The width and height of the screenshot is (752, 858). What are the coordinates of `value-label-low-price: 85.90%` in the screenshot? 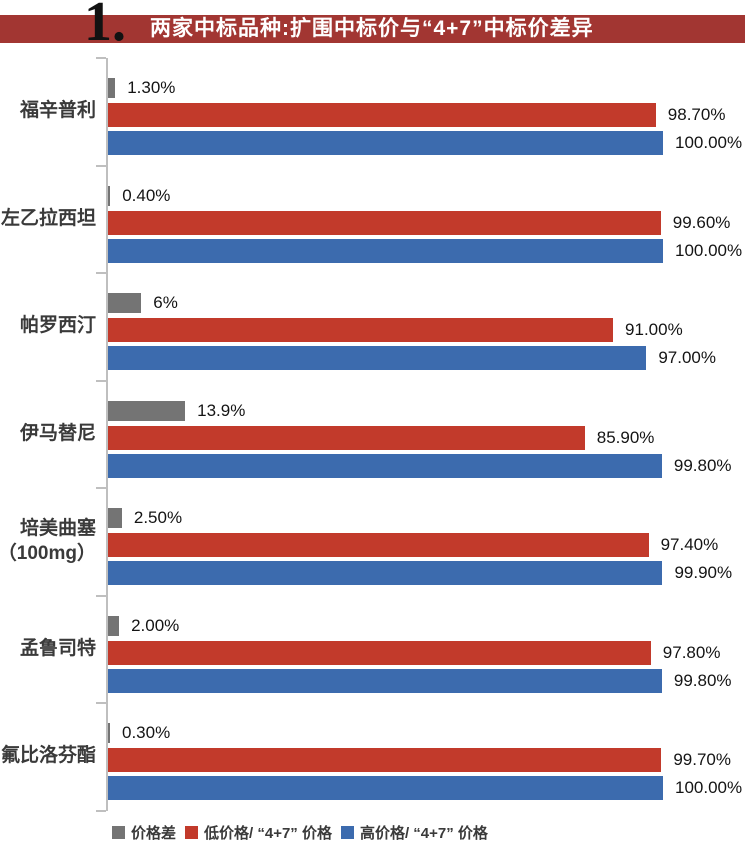 It's located at (625, 437).